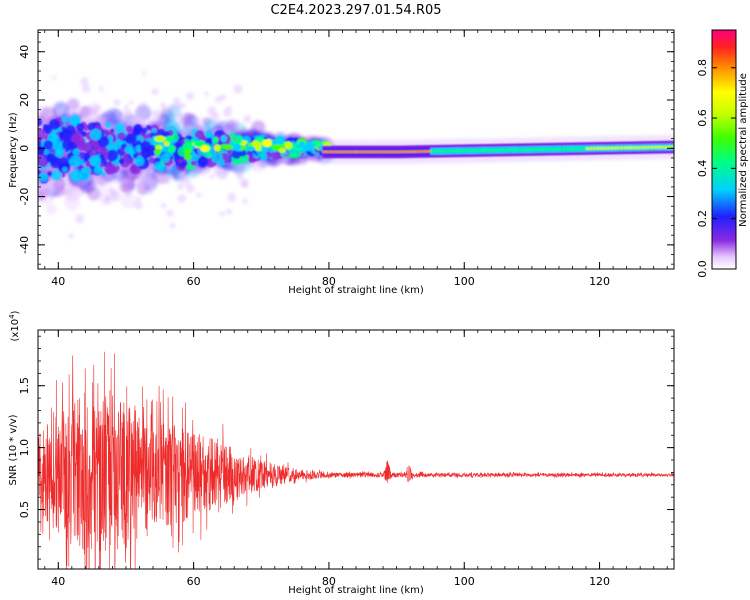 Image resolution: width=750 pixels, height=600 pixels. What do you see at coordinates (13, 449) in the screenshot?
I see `snr-ylabel: SNR (10 * v/v)` at bounding box center [13, 449].